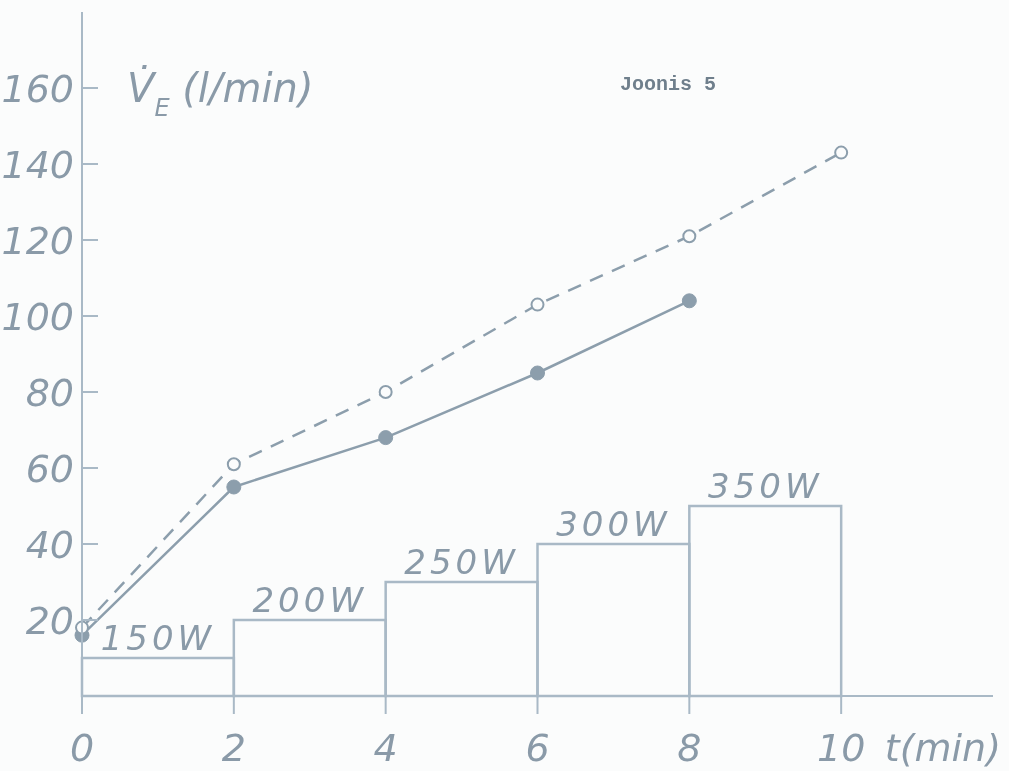 This screenshot has width=1009, height=771. What do you see at coordinates (49, 620) in the screenshot?
I see `y-tick-label: 20` at bounding box center [49, 620].